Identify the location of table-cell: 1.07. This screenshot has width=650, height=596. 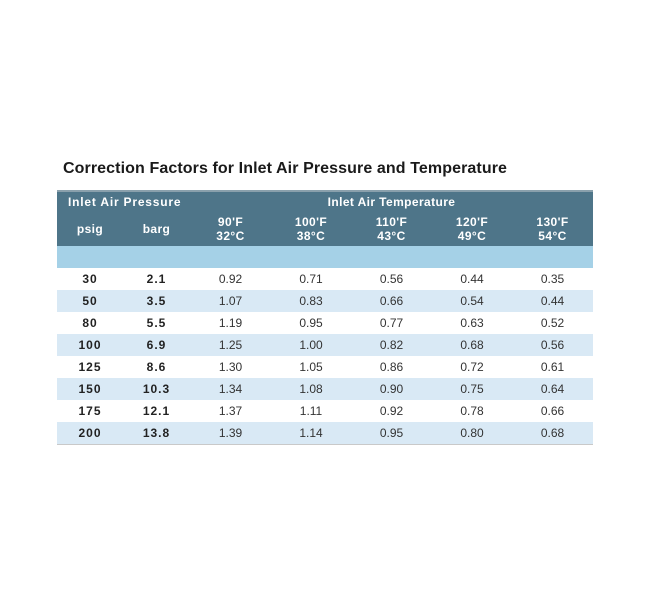
(230, 301).